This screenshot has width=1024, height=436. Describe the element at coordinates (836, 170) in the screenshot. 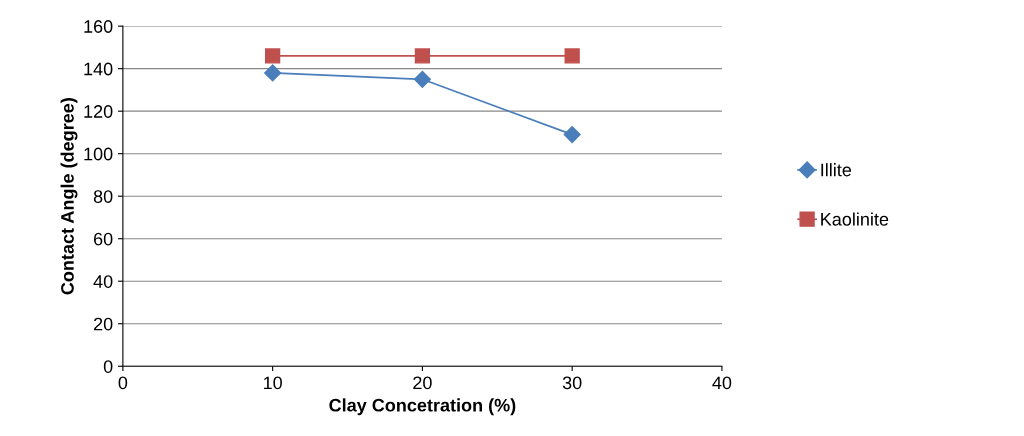

I see `legend-label: Illite` at that location.